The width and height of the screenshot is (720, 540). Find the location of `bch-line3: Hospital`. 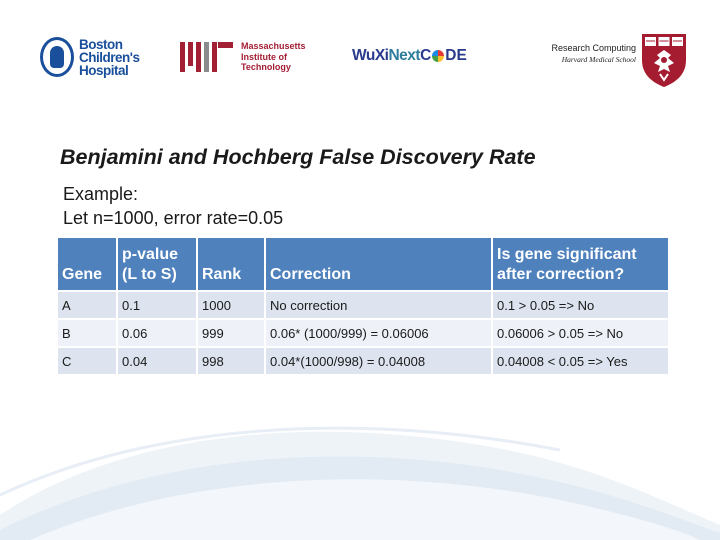

bch-line3: Hospital is located at coordinates (104, 70).